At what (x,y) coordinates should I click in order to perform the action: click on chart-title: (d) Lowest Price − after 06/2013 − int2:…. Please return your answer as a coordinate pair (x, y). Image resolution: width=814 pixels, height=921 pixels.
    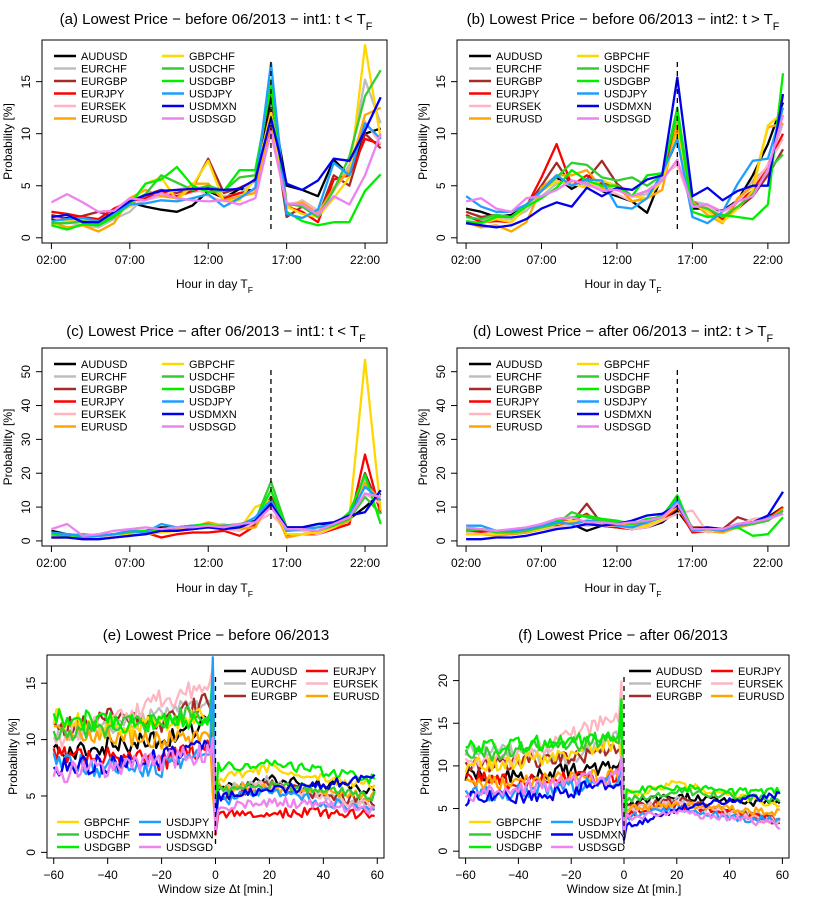
    Looking at the image, I should click on (623, 334).